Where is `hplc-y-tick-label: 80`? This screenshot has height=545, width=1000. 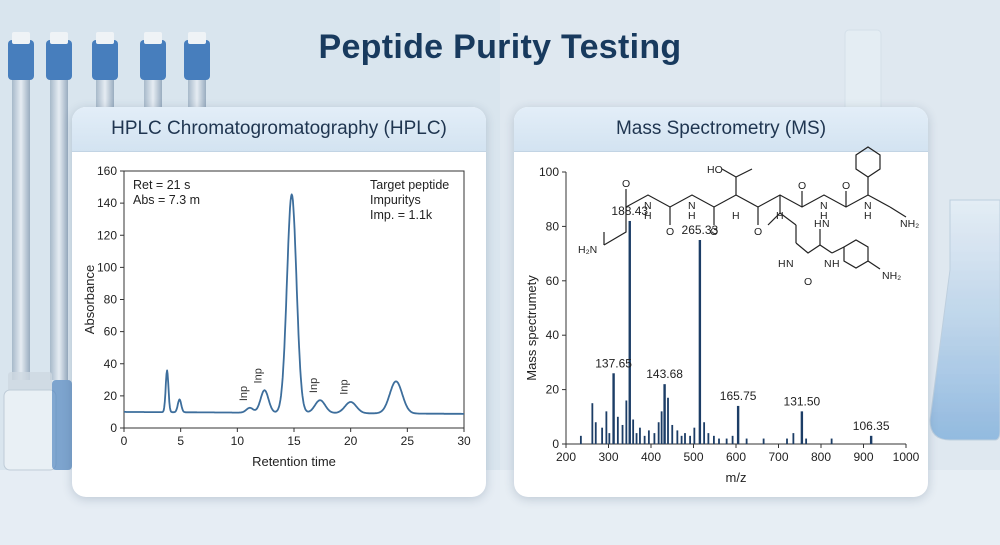
hplc-y-tick-label: 80 is located at coordinates (111, 300).